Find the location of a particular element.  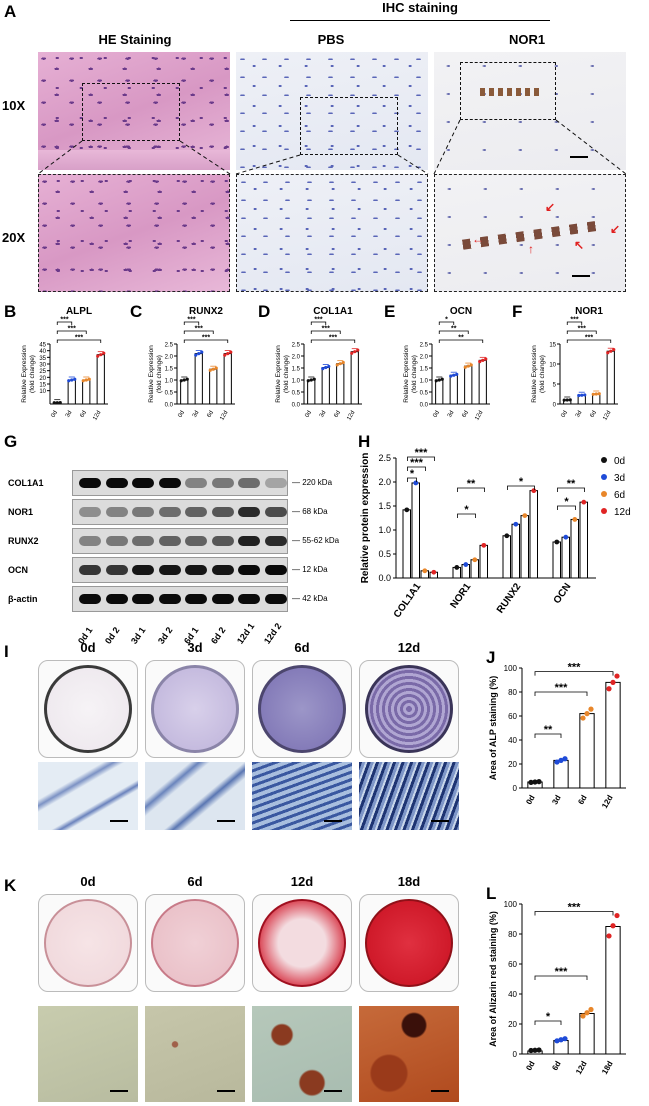

y-tick-label: 15 is located at coordinates (552, 346).